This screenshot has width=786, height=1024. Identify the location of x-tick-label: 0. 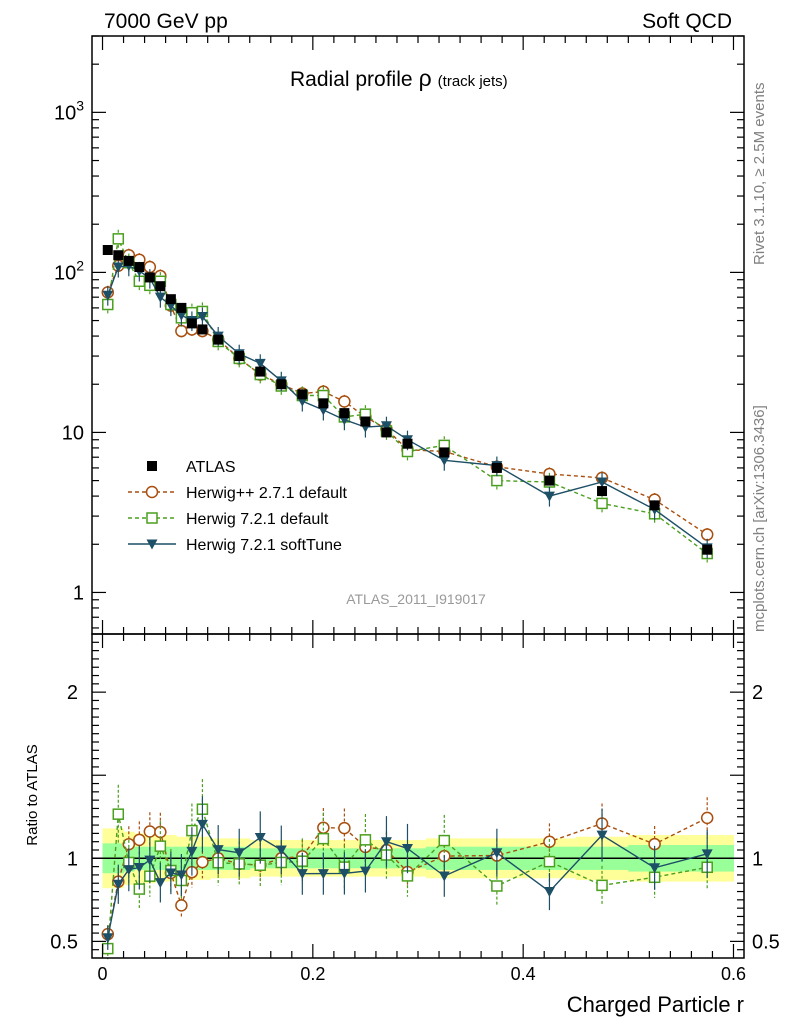
(103, 974).